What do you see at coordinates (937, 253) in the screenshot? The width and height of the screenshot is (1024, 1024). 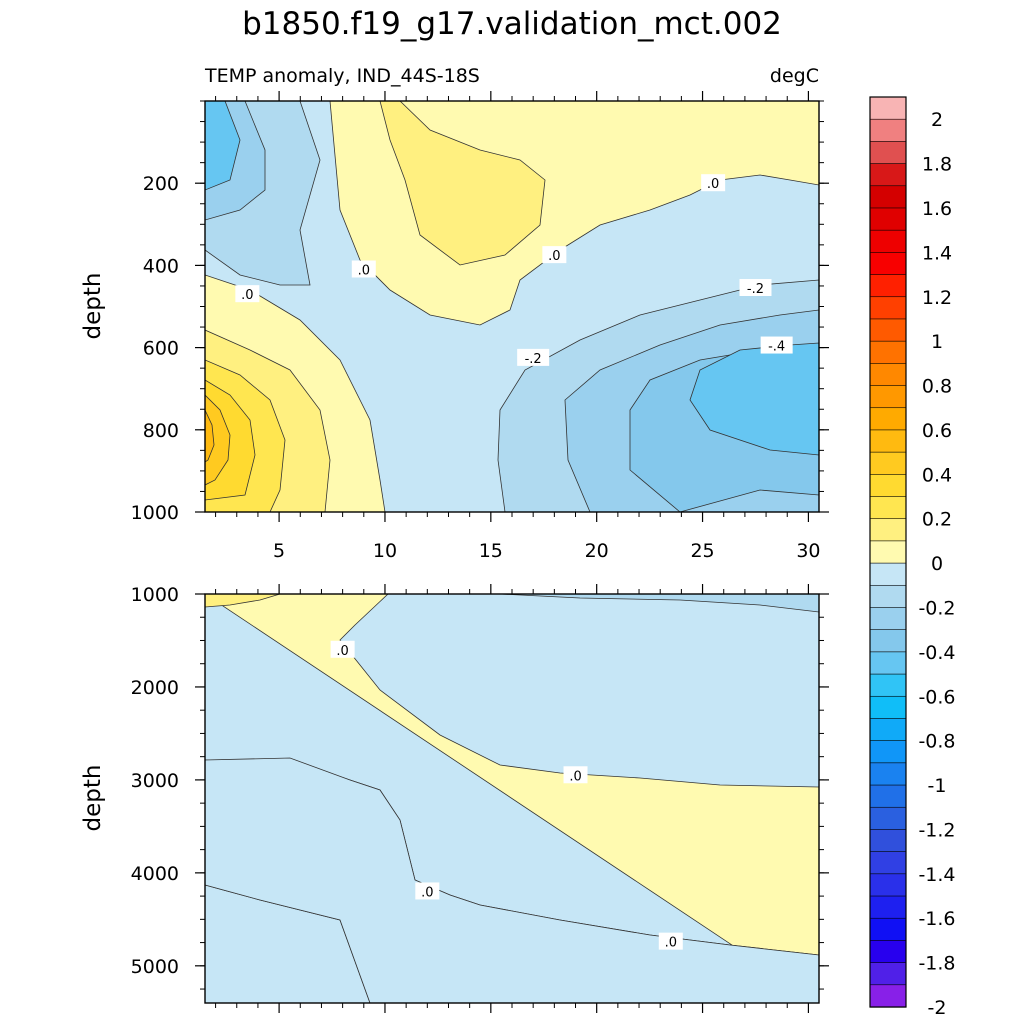 I see `colorbar-label: 1.4` at bounding box center [937, 253].